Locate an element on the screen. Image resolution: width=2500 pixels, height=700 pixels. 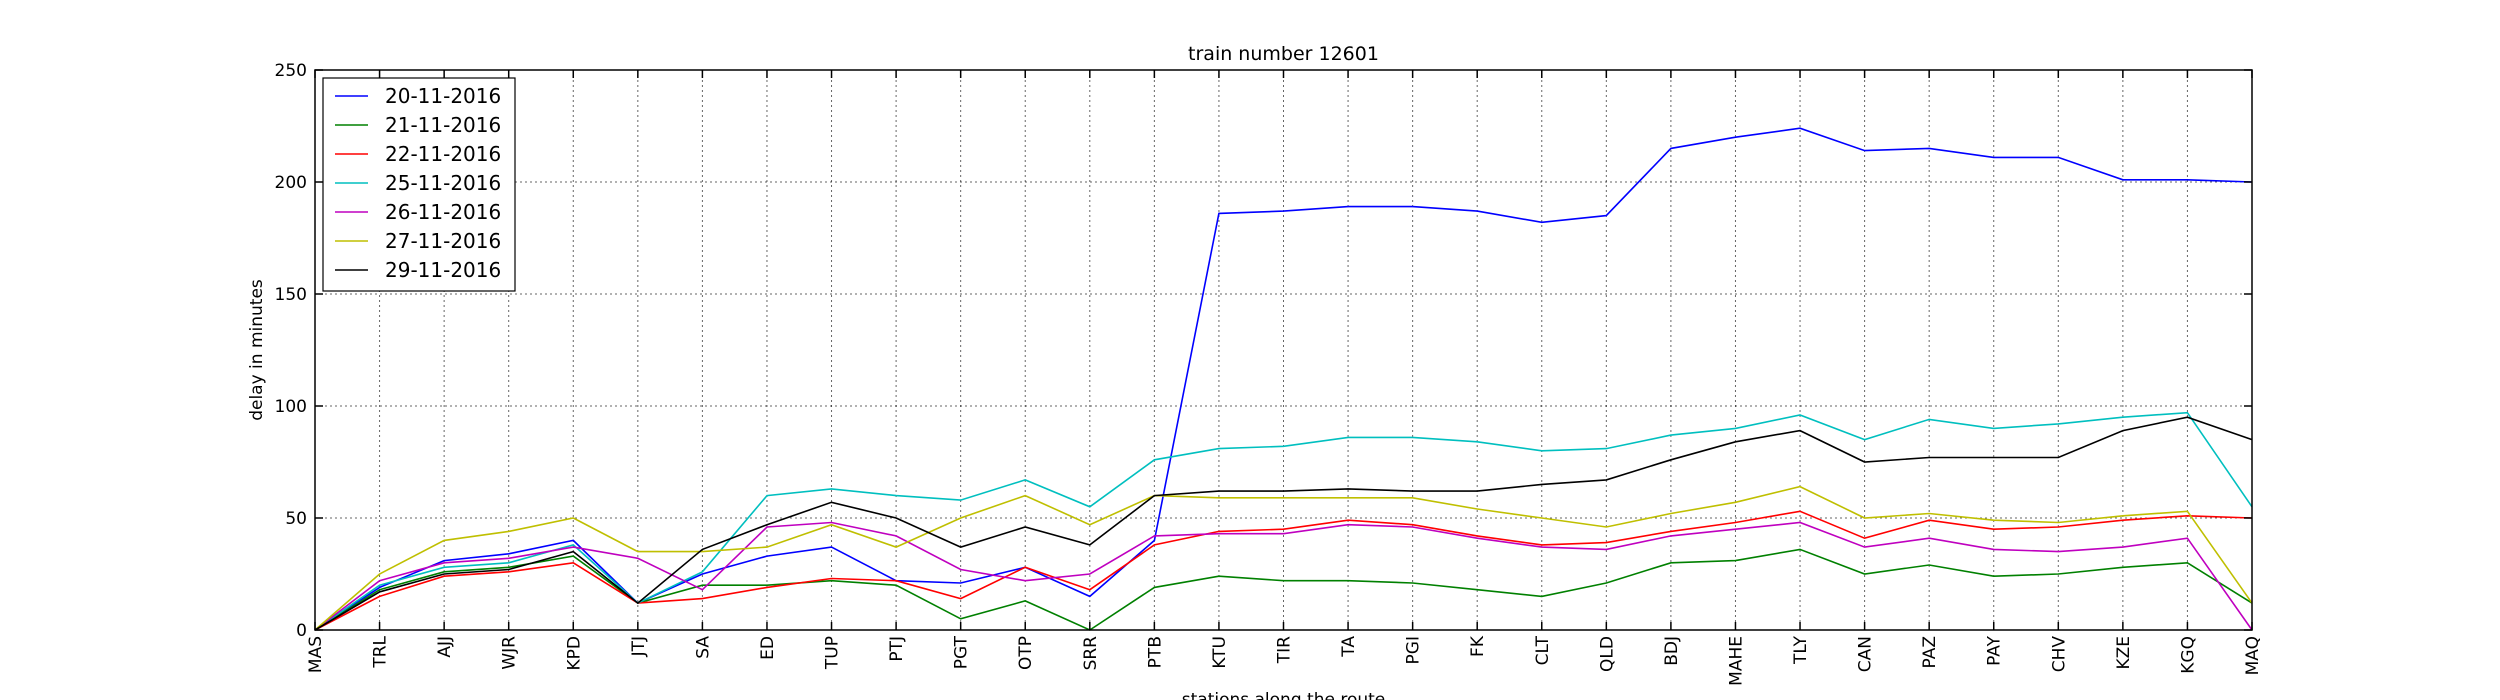
y-tick-label: 0 is located at coordinates (301, 631).